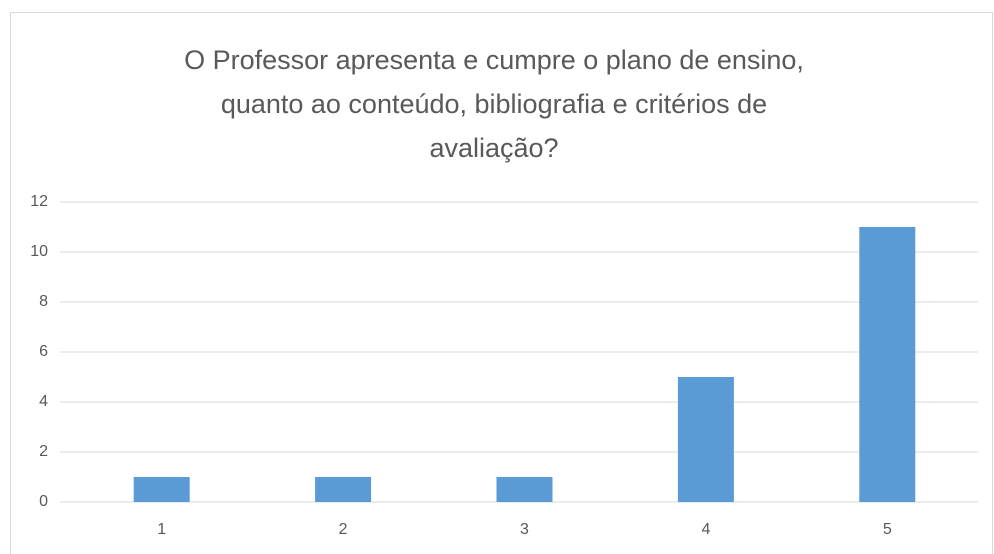  Describe the element at coordinates (43, 401) in the screenshot. I see `y-tick-label: 4` at that location.